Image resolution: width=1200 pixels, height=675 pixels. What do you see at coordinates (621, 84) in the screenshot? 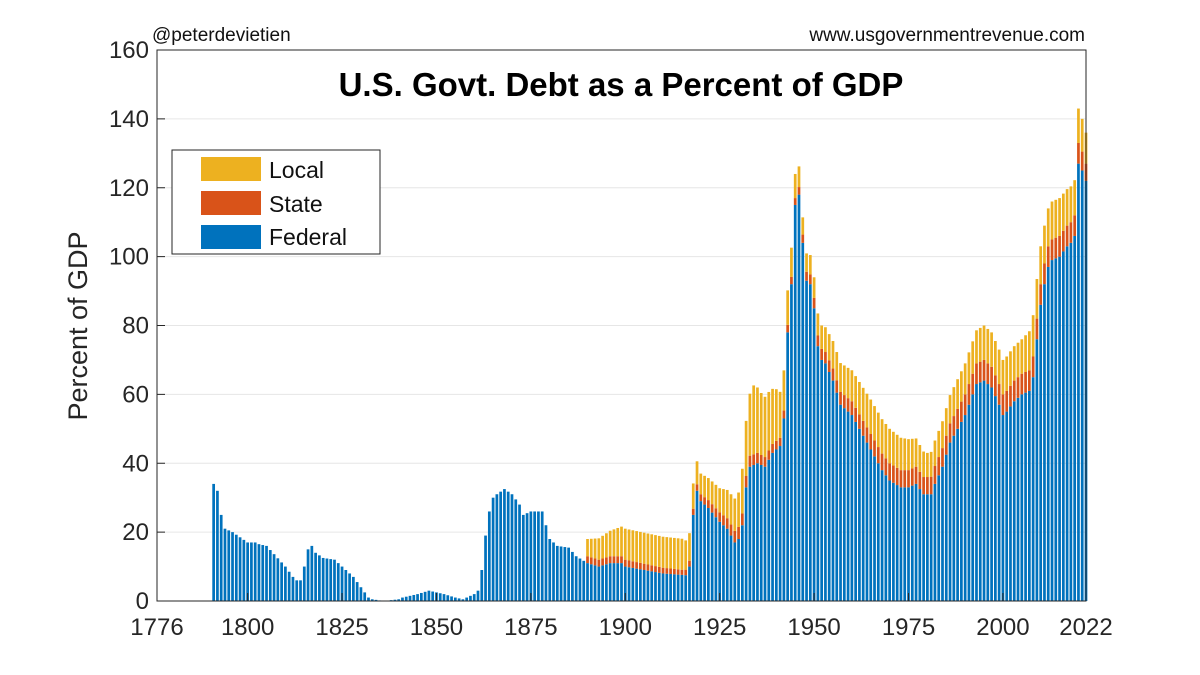
I see `chart-title: U.S. Govt. Debt as a Percent of GDP` at bounding box center [621, 84].